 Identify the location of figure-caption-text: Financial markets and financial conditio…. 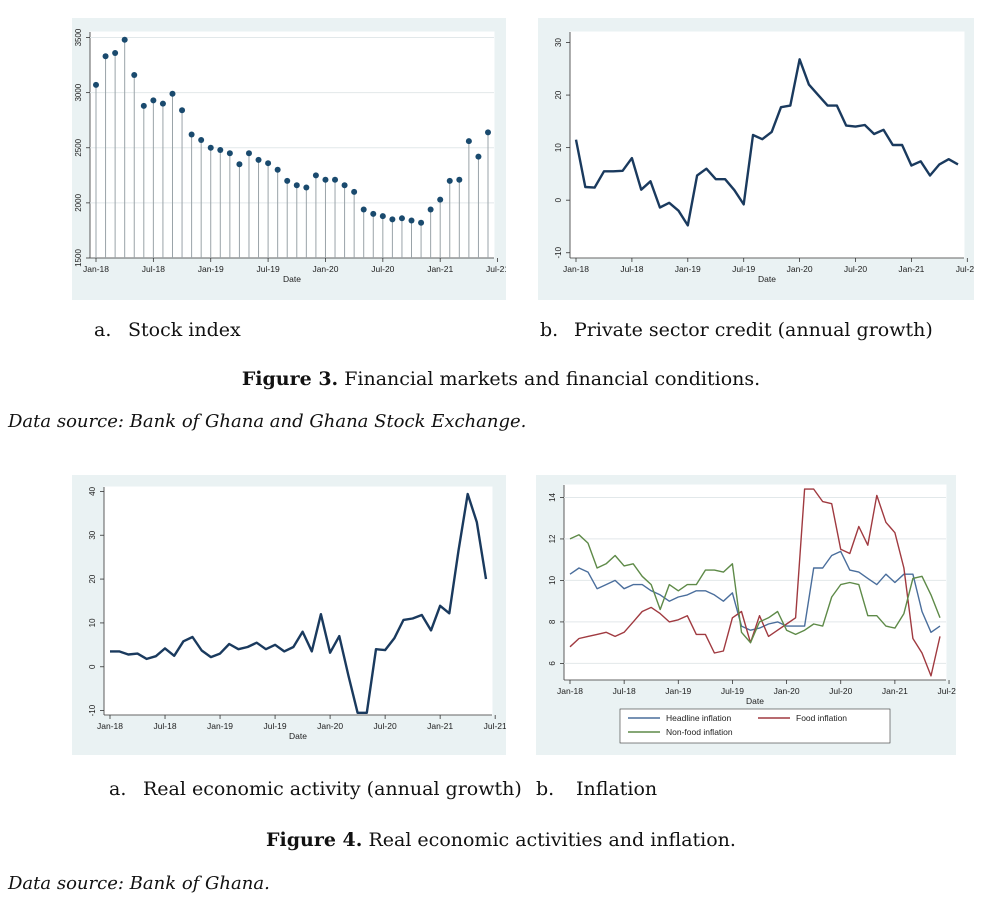
(552, 379).